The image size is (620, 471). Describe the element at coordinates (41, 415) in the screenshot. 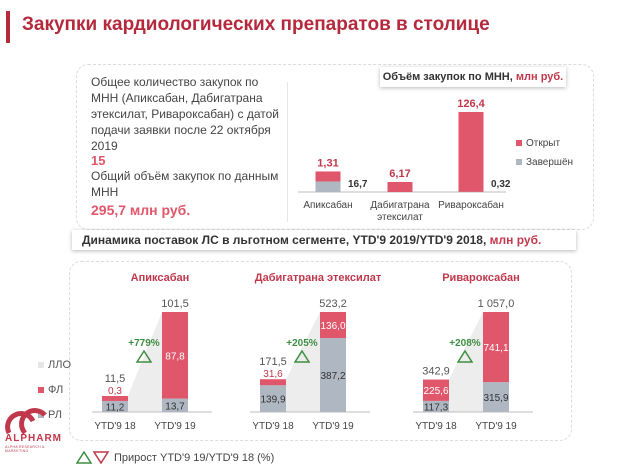

I see `legend-swatch-rl` at that location.